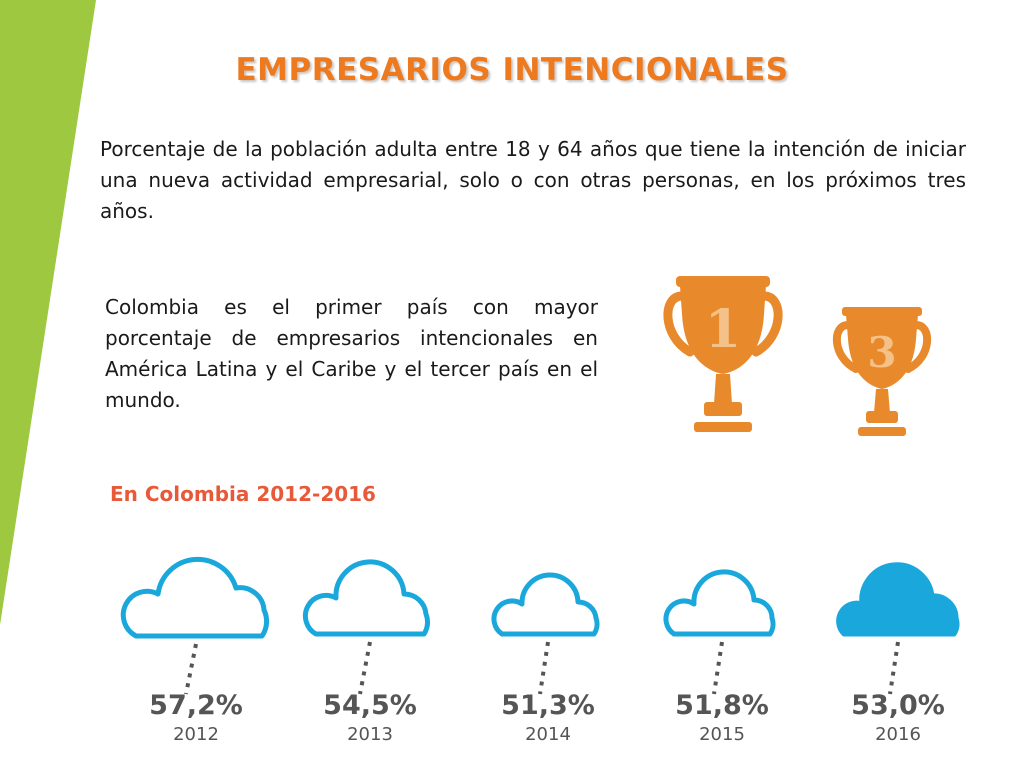 This screenshot has height=768, width=1024. I want to click on year-2015: 2015, so click(722, 734).